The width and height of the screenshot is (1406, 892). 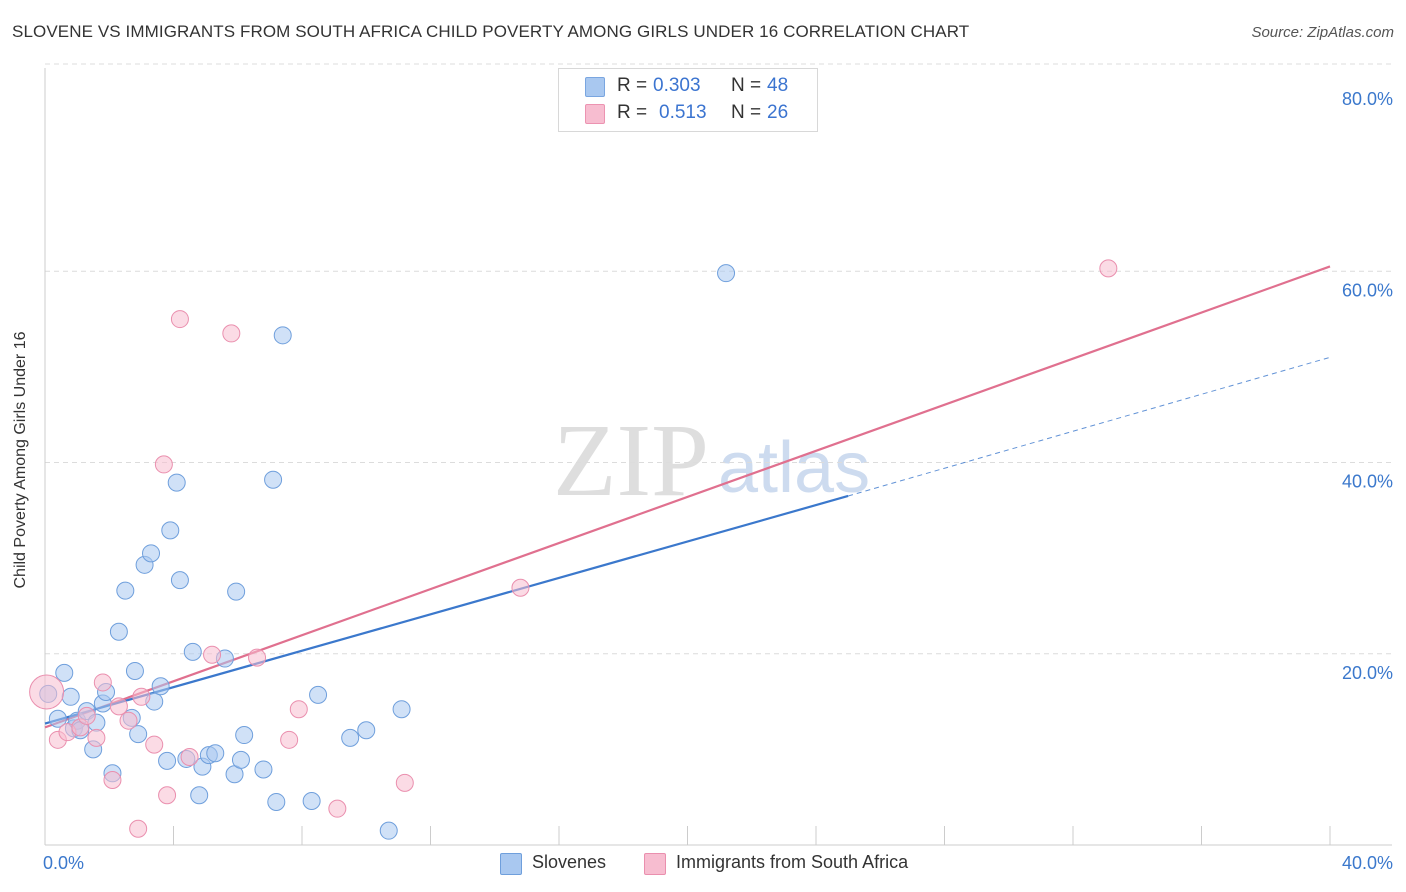 I want to click on slovenes-swatch, so click(x=595, y=87).